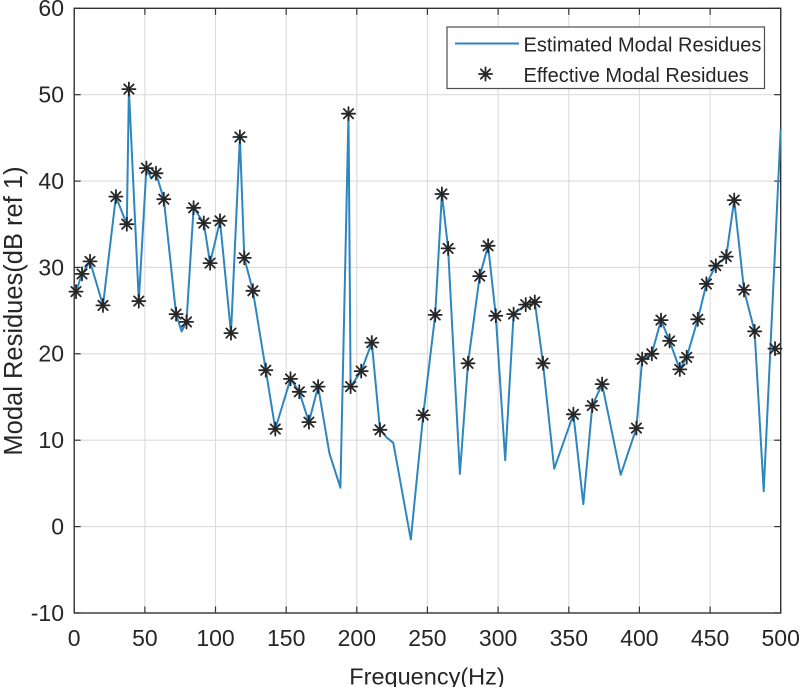 This screenshot has width=800, height=687. What do you see at coordinates (51, 10) in the screenshot?
I see `svg-text: 60` at bounding box center [51, 10].